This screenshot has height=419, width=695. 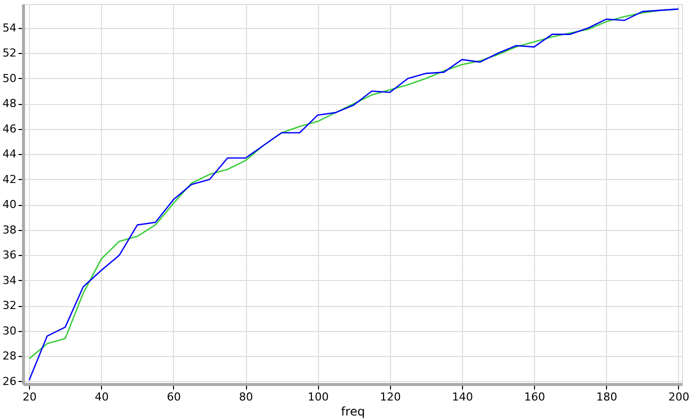 What do you see at coordinates (9, 129) in the screenshot?
I see `y-tick-label: 46` at bounding box center [9, 129].